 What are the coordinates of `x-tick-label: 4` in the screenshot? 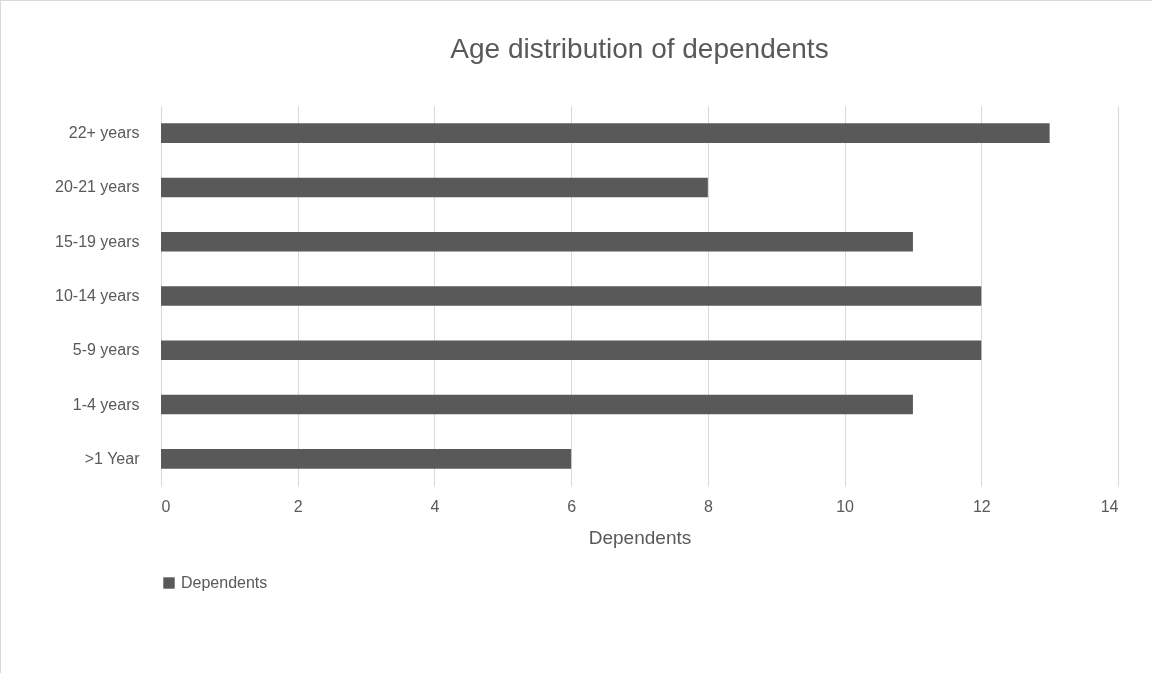 It's located at (435, 506).